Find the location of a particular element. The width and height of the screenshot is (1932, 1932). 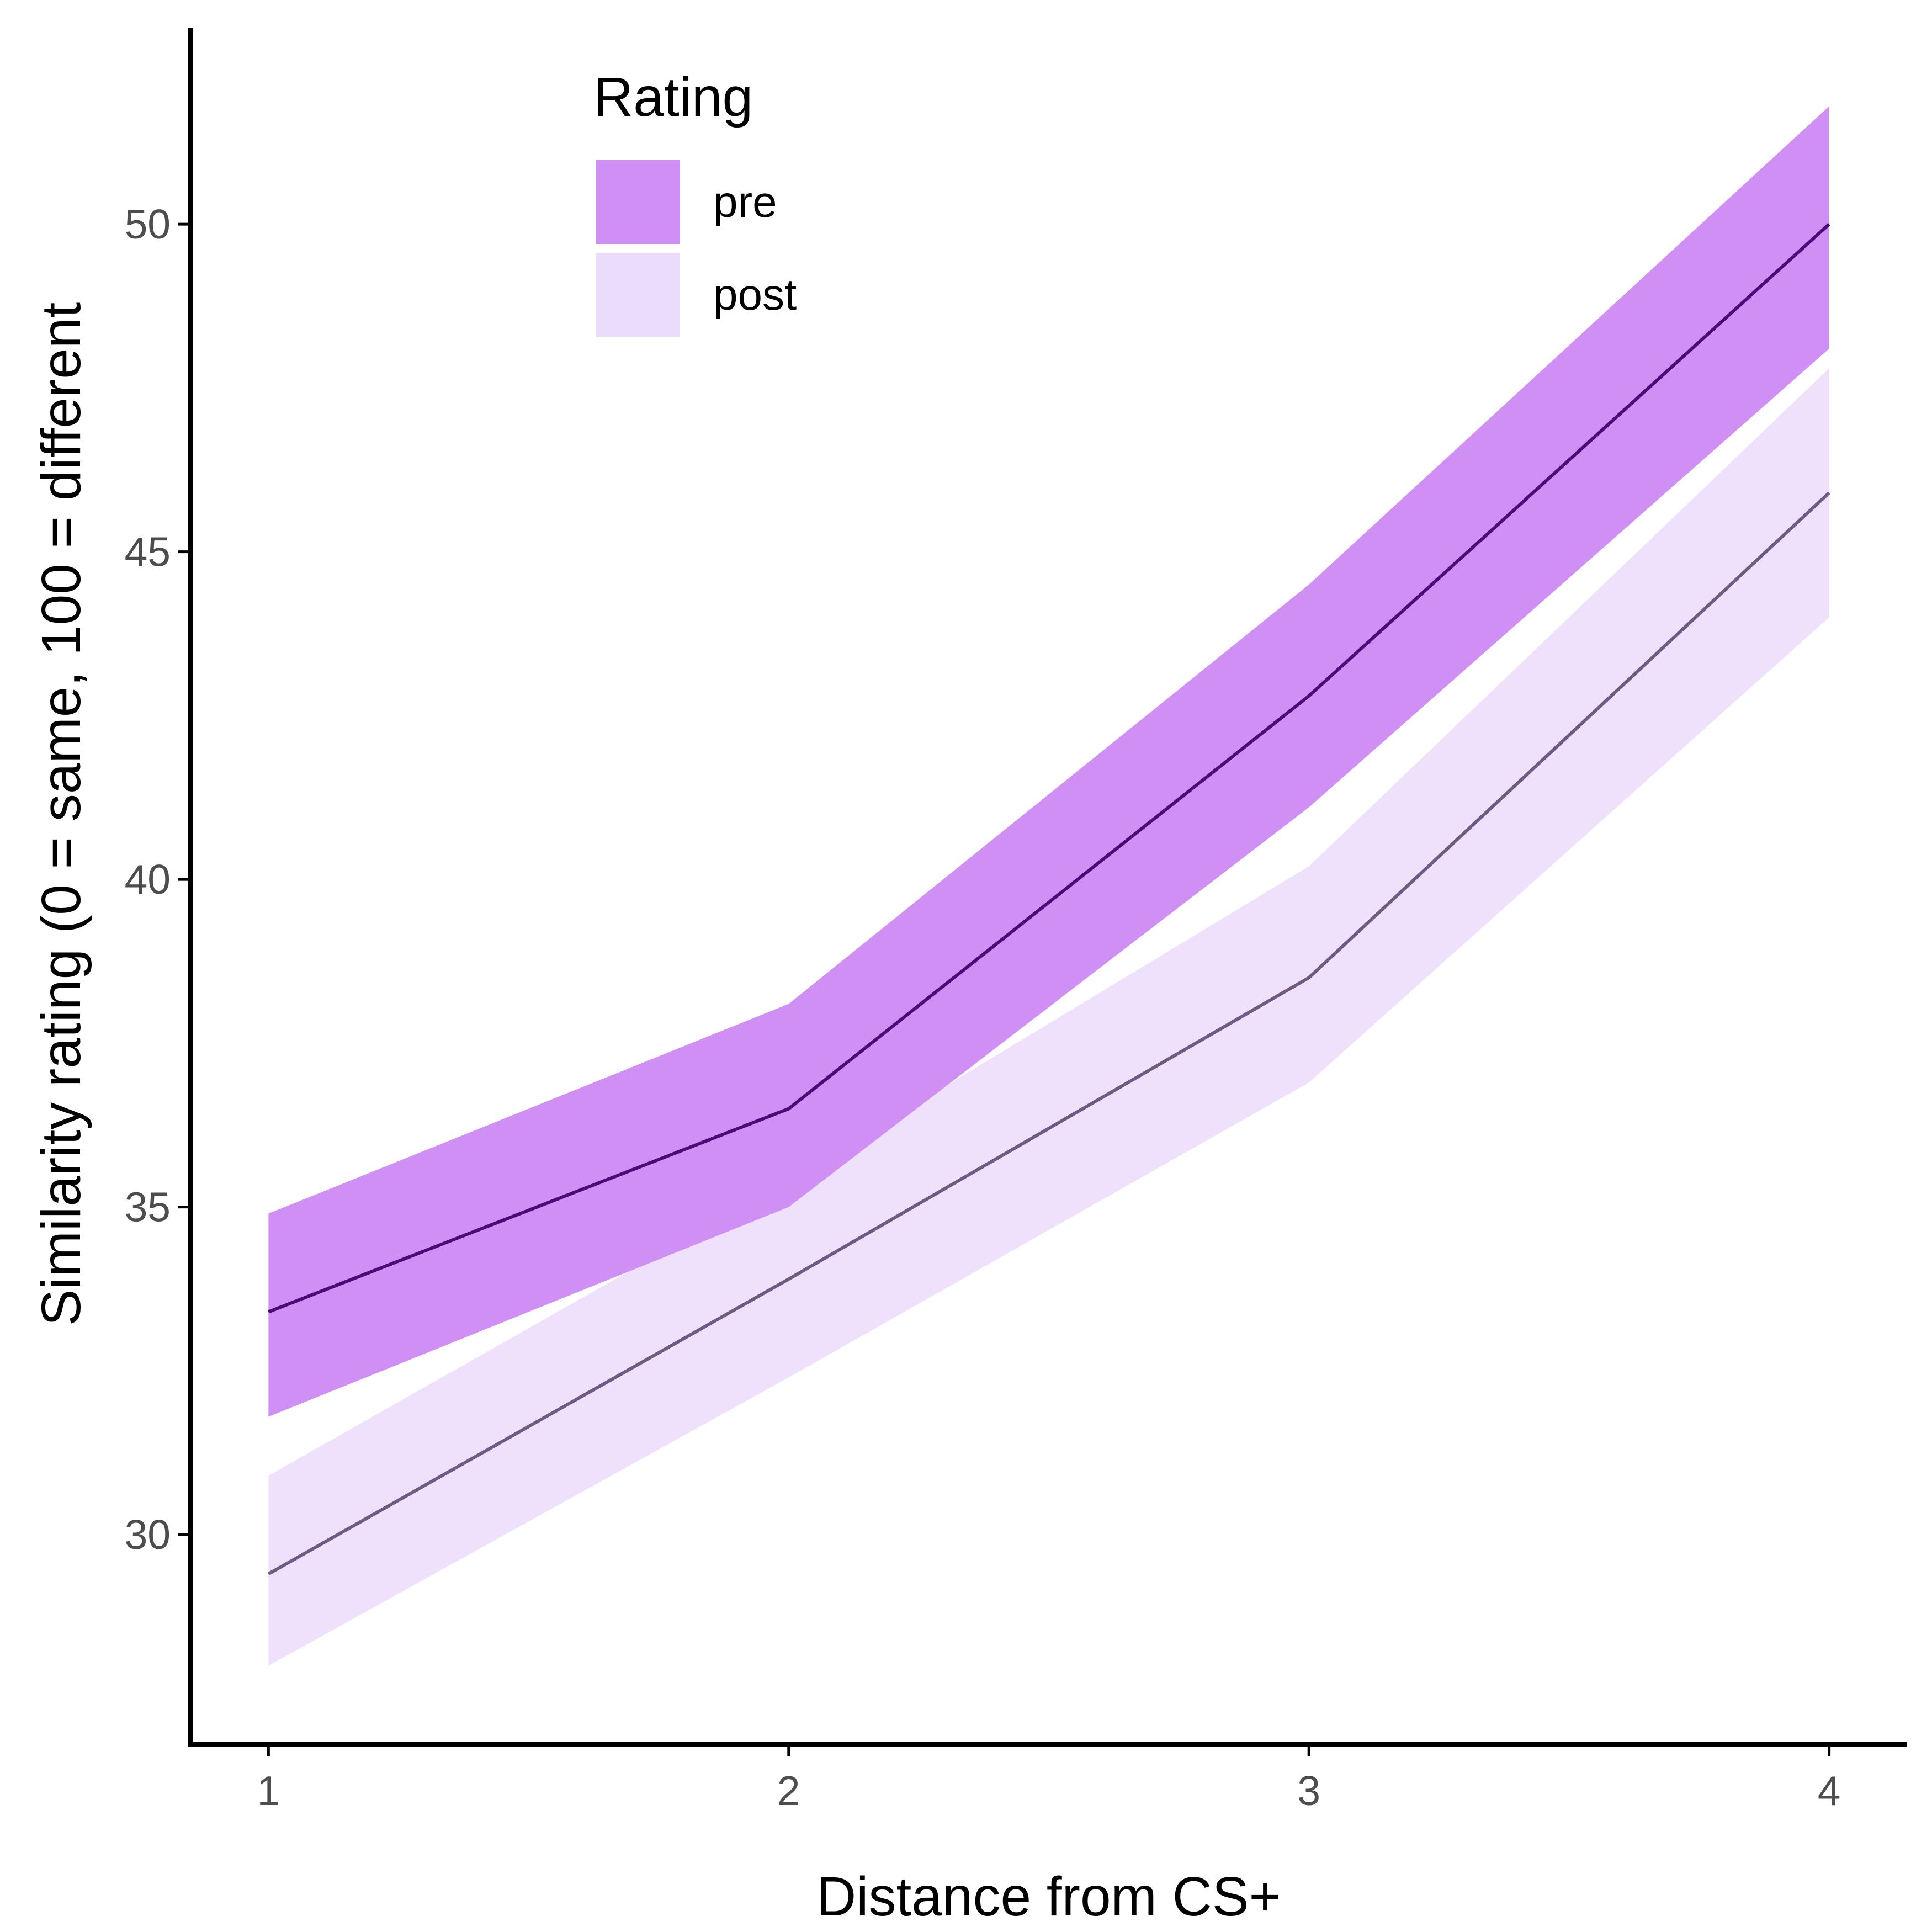

y-tick-label-50: 50 is located at coordinates (148, 224).